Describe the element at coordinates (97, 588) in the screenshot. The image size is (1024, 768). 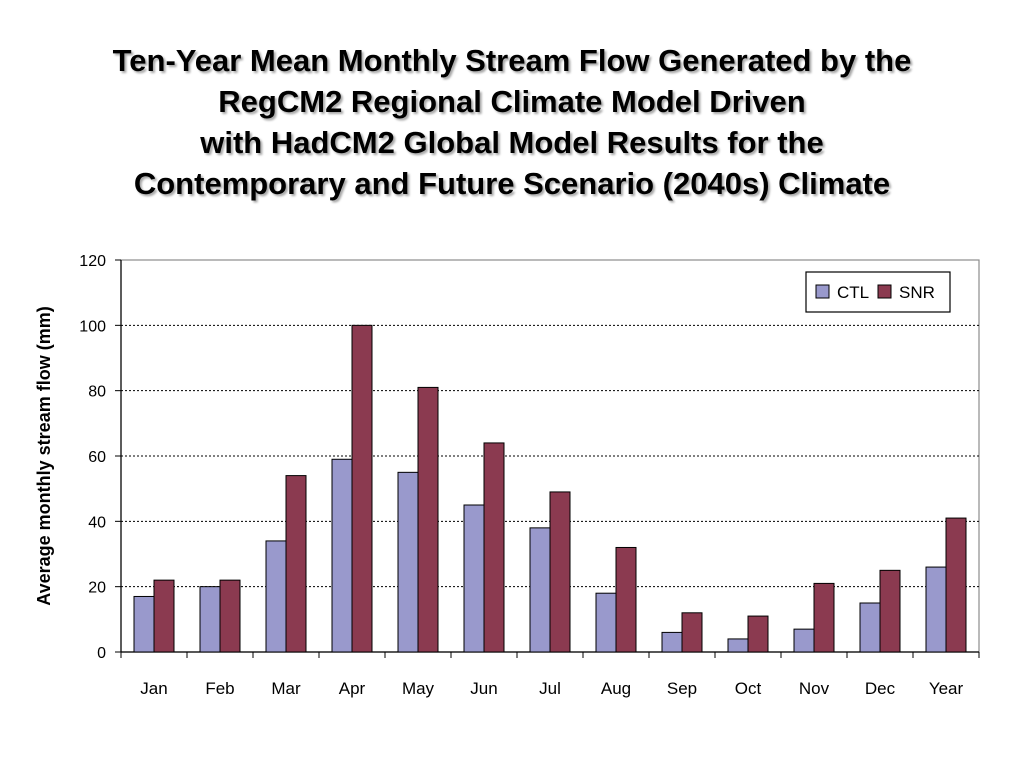
I see `y-tick-label: 20` at that location.